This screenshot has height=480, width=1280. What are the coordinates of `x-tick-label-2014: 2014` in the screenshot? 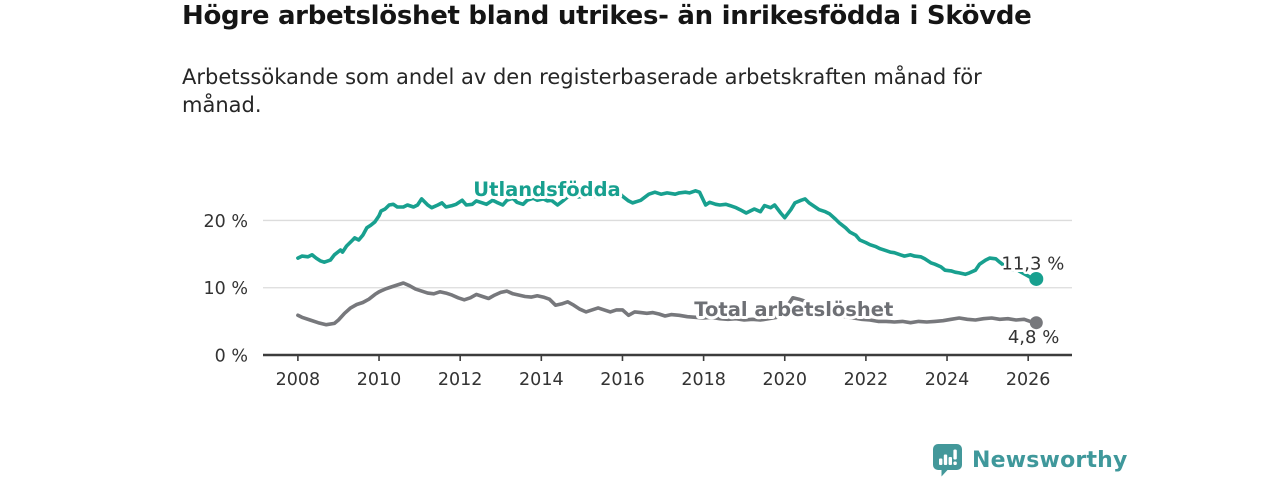 It's located at (541, 380).